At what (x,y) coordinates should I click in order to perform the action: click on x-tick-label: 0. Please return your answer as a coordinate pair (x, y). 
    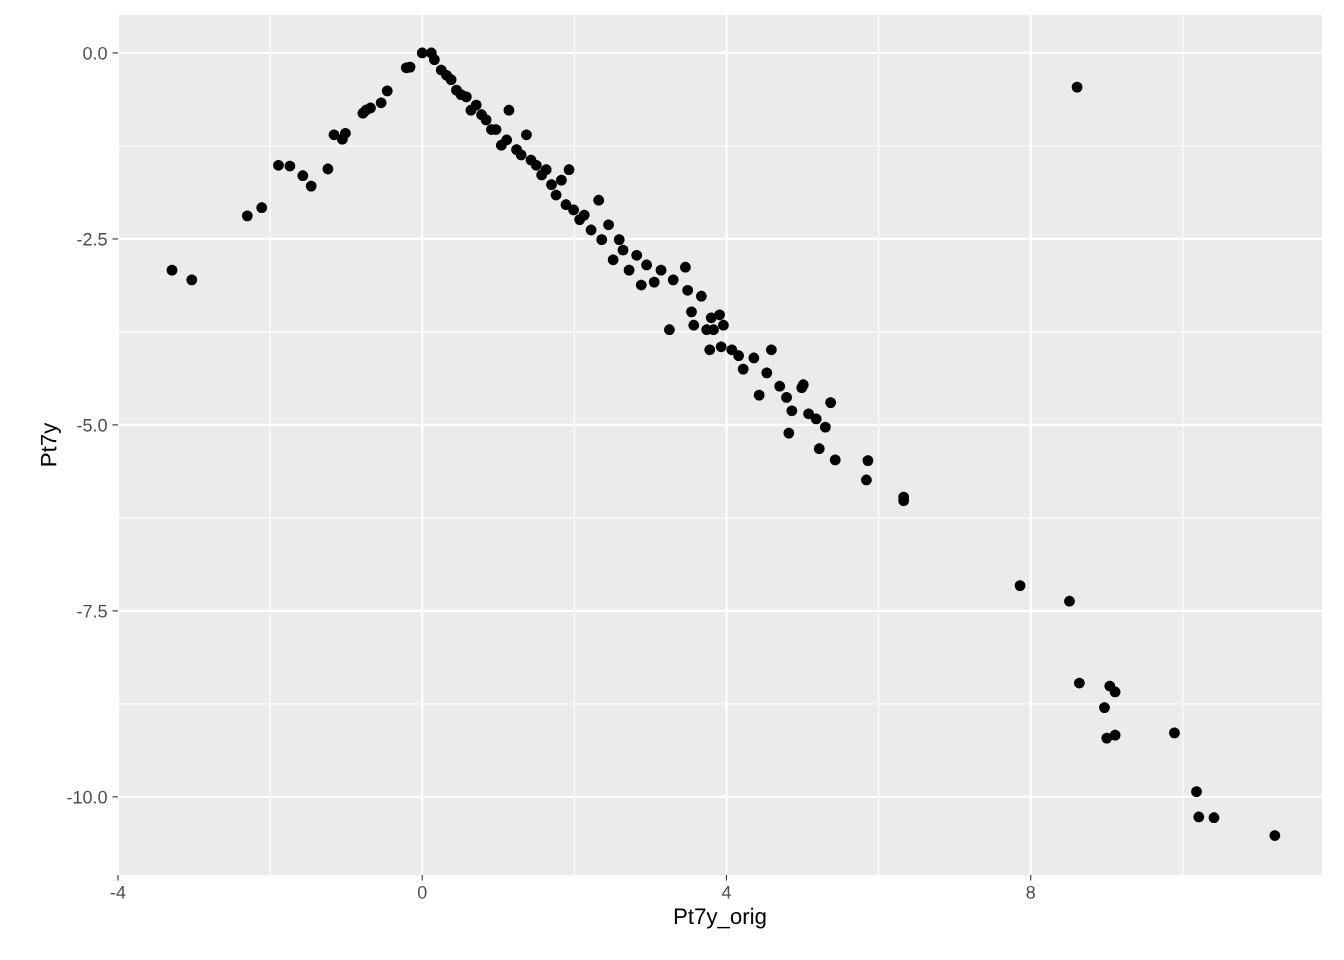
    Looking at the image, I should click on (422, 892).